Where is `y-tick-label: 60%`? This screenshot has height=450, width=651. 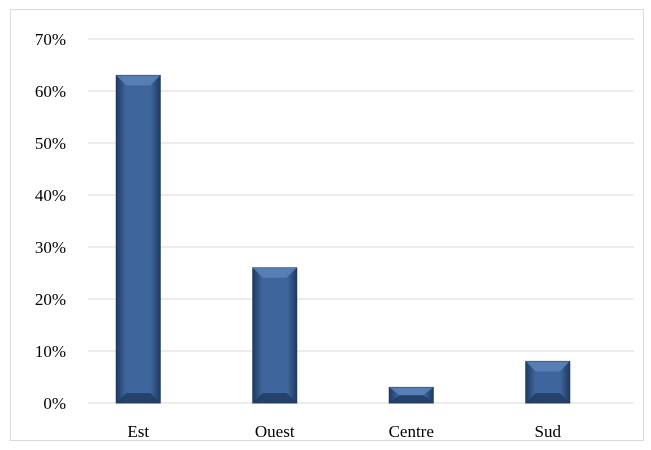
y-tick-label: 60% is located at coordinates (50, 91).